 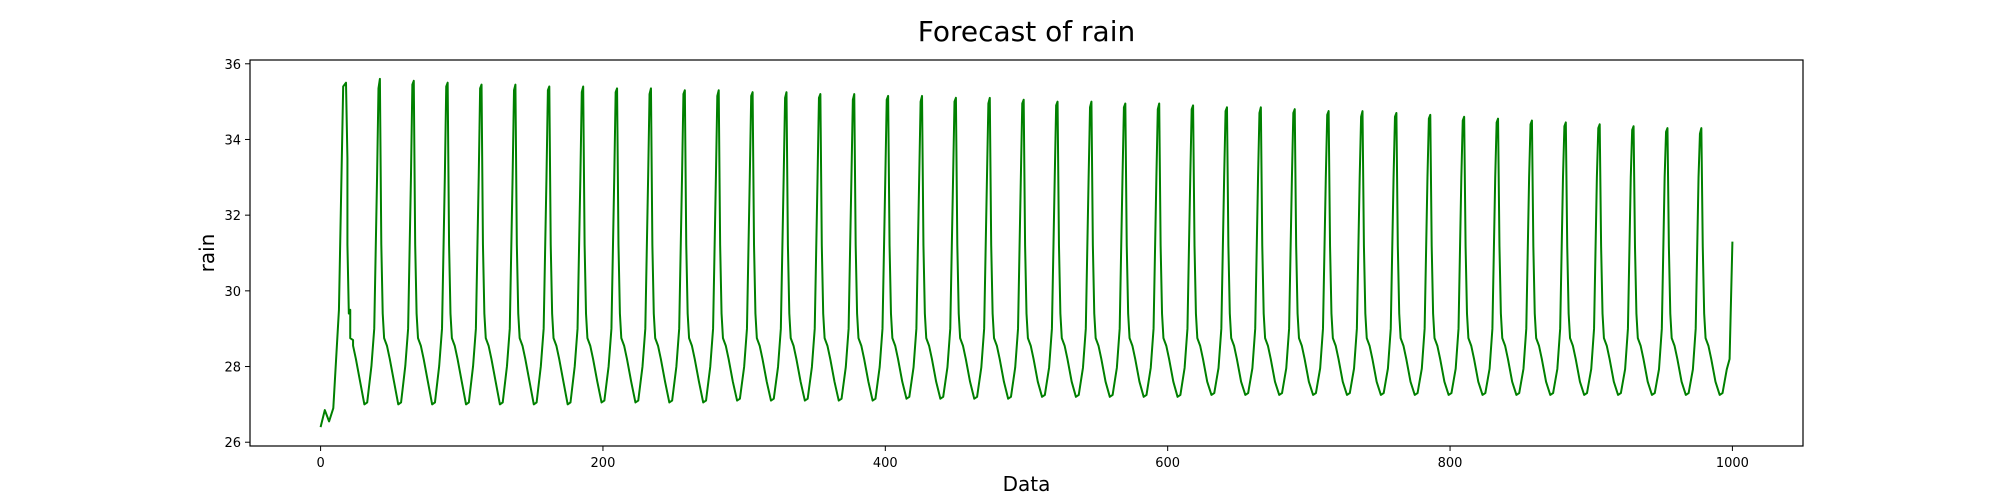 I want to click on x-tick-label: 800, so click(x=1450, y=463).